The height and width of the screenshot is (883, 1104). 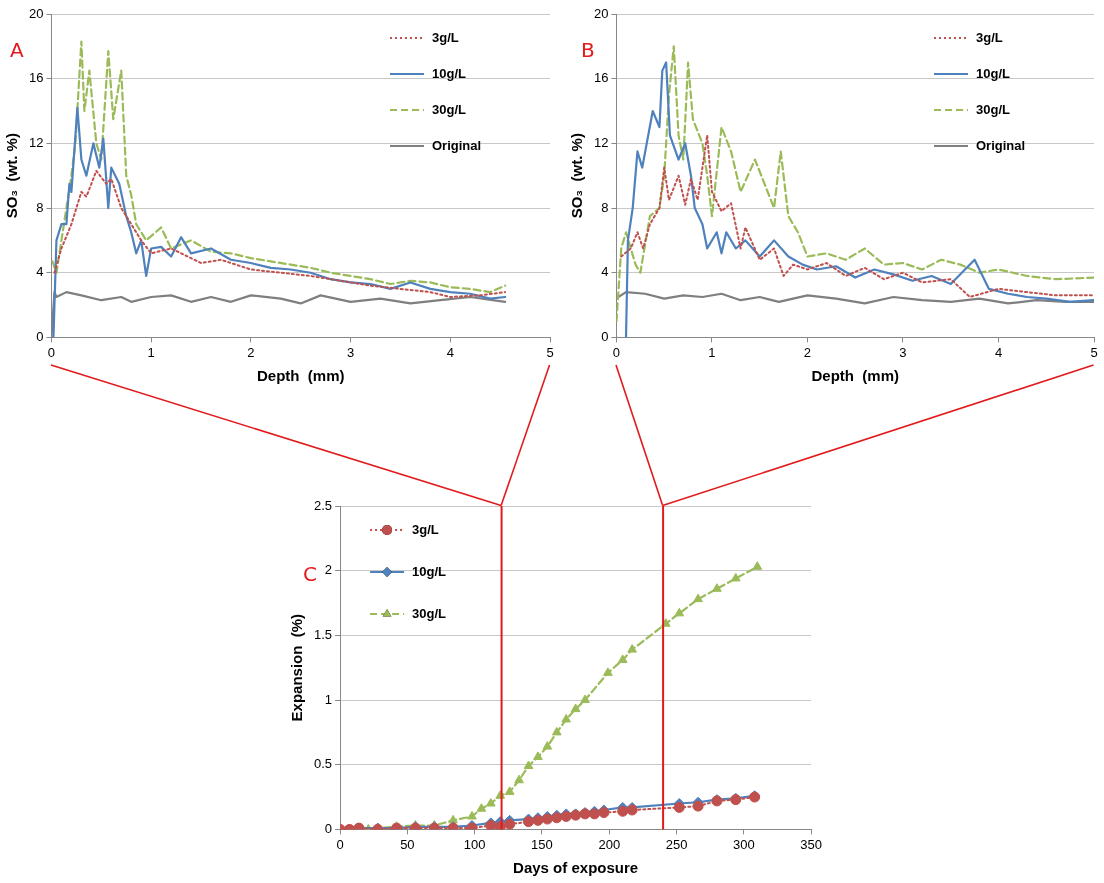 What do you see at coordinates (744, 844) in the screenshot?
I see `x-tick-label: 300` at bounding box center [744, 844].